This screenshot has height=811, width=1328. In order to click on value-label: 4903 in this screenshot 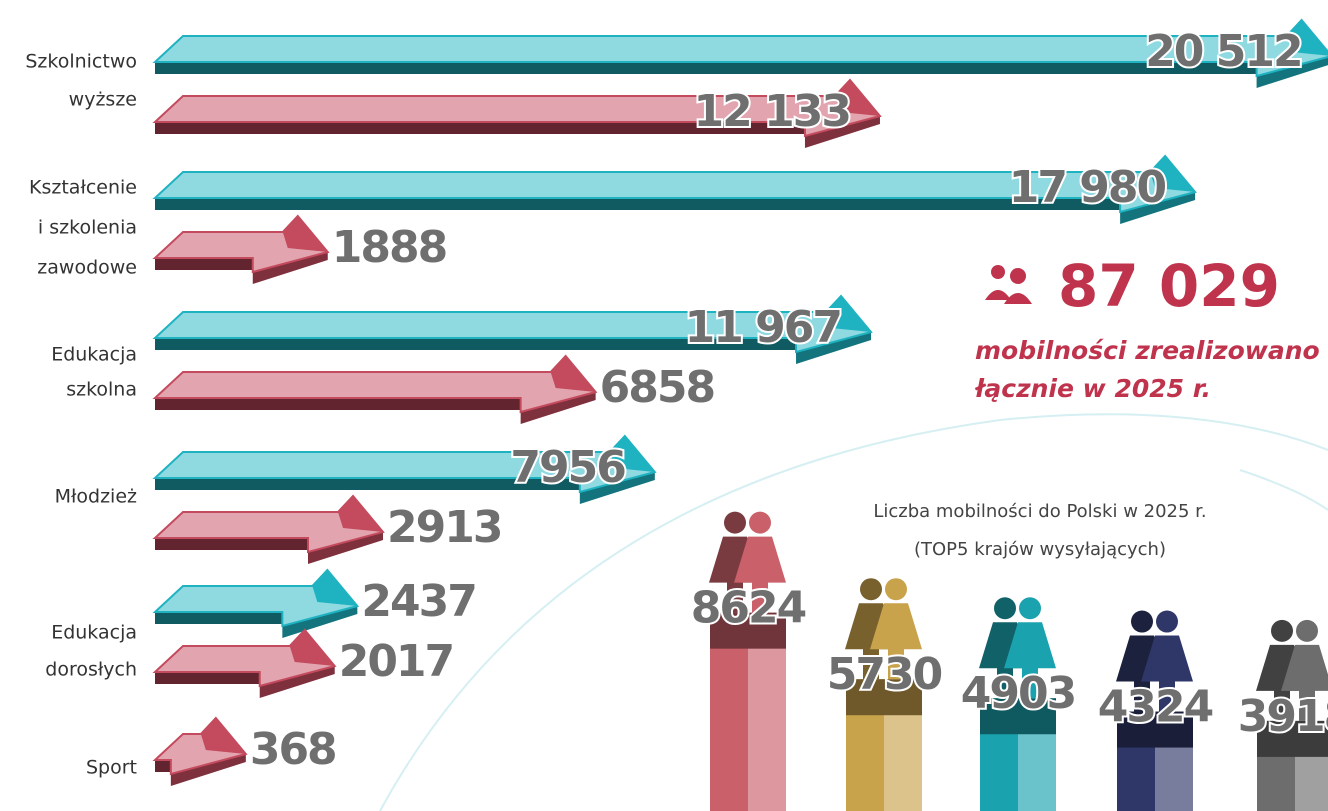, I will do `click(1018, 693)`.